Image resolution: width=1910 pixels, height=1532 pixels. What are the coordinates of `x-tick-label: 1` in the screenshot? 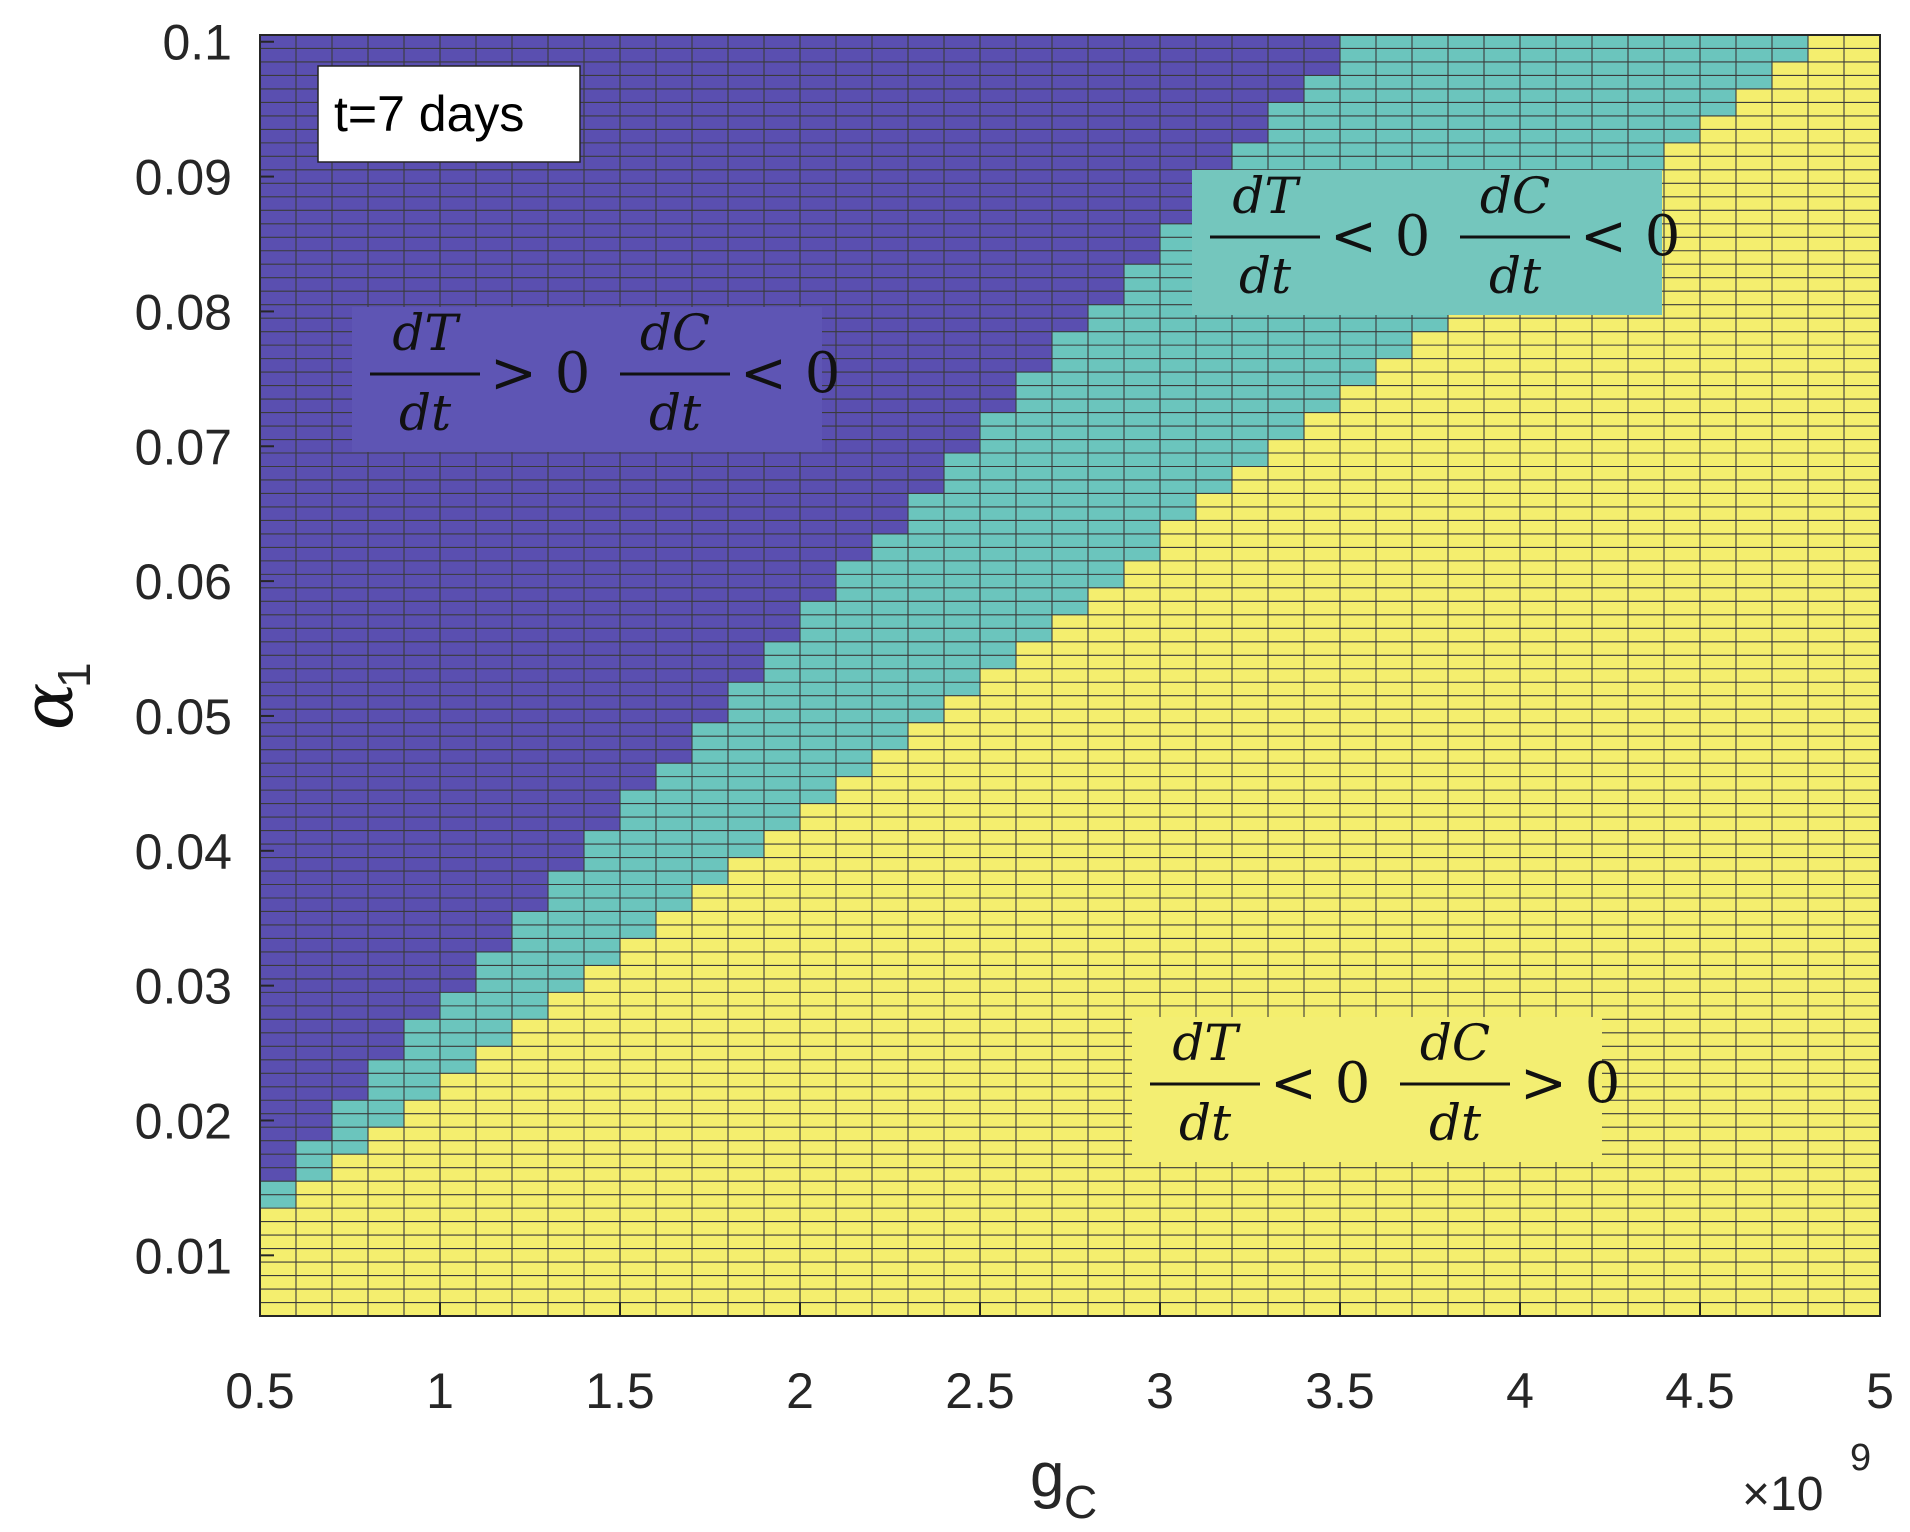 It's located at (440, 1391).